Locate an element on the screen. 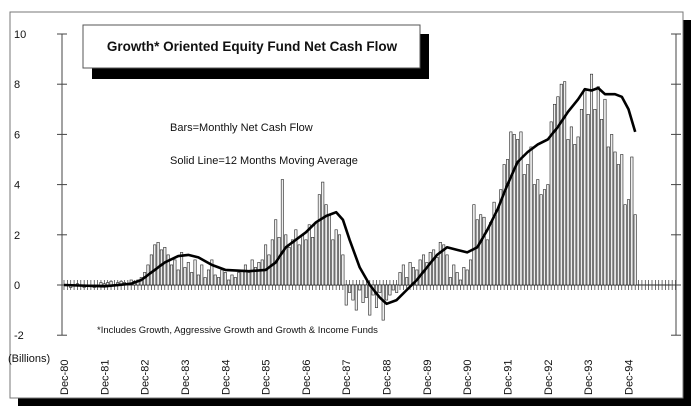  y-tick-label: 2 is located at coordinates (17, 236).